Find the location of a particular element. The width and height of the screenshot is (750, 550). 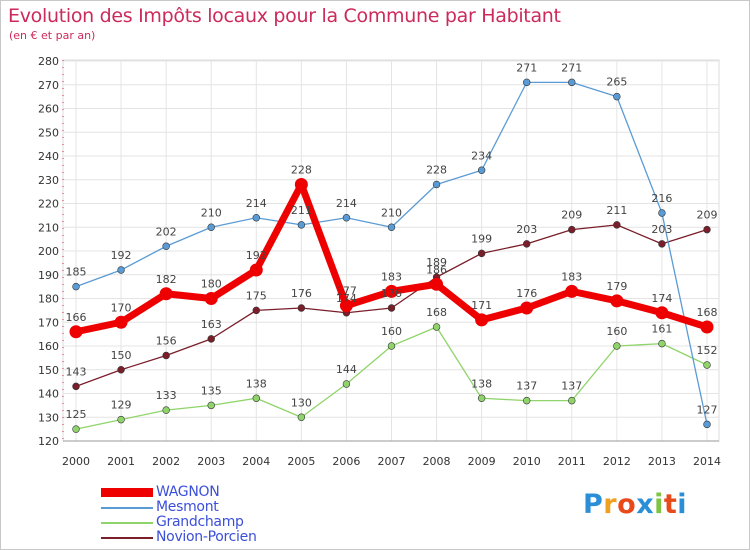

legend-swatch-mesmont is located at coordinates (127, 508).